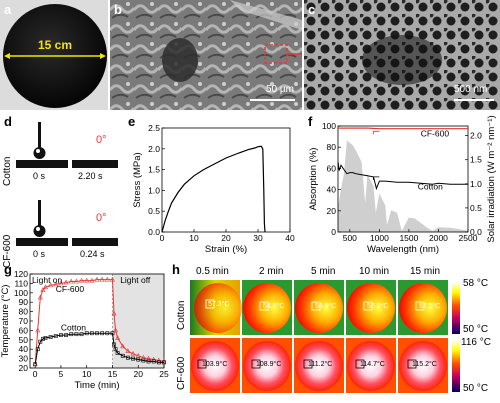  What do you see at coordinates (138, 321) in the screenshot?
I see `light-off-region` at bounding box center [138, 321].